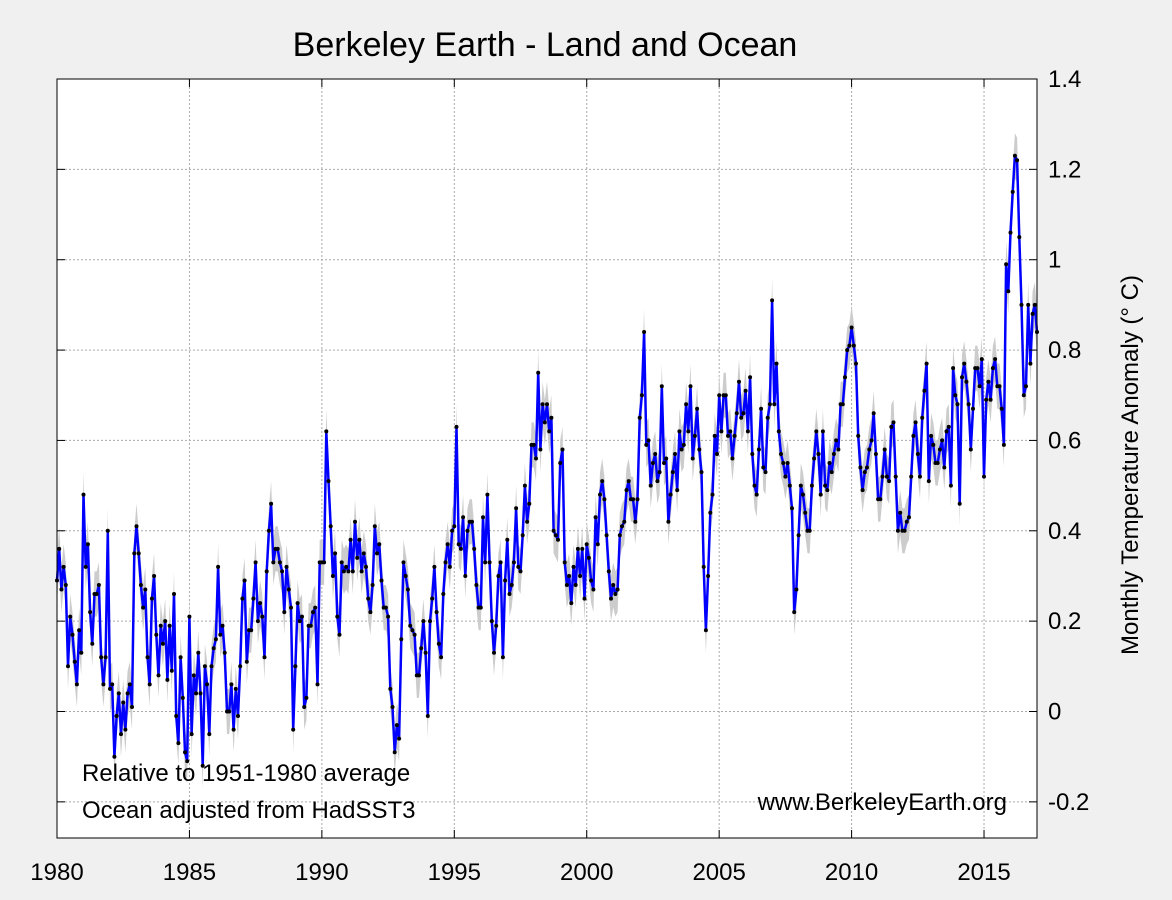 The width and height of the screenshot is (1172, 900). Describe the element at coordinates (321, 872) in the screenshot. I see `x-tick-label: 1990` at that location.